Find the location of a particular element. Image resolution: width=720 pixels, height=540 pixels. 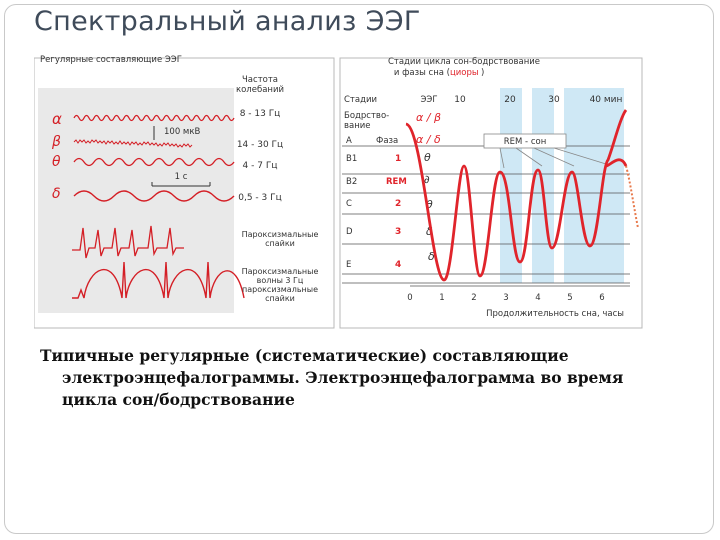

paroxysmal-3hz-wave is located at coordinates (158, 280).